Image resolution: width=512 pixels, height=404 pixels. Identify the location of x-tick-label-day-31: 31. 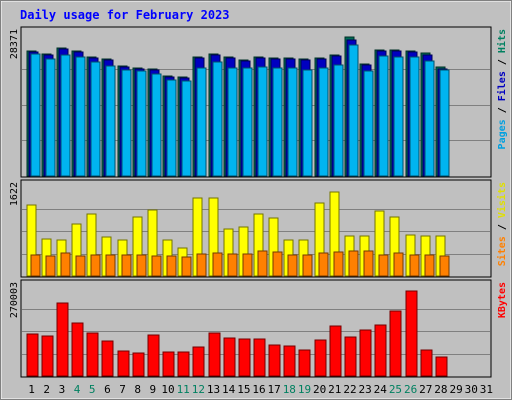
(486, 389).